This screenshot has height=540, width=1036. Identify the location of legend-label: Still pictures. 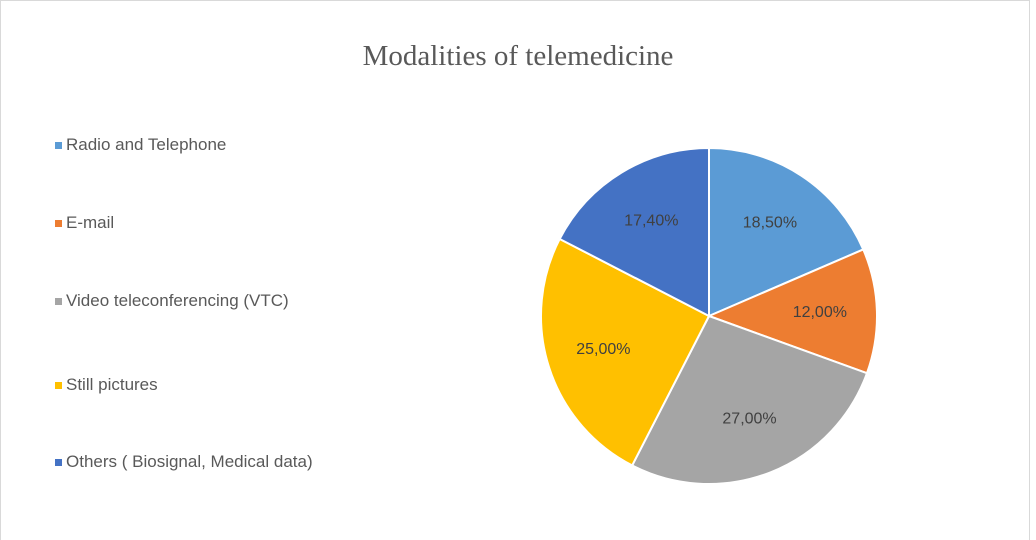
(112, 384).